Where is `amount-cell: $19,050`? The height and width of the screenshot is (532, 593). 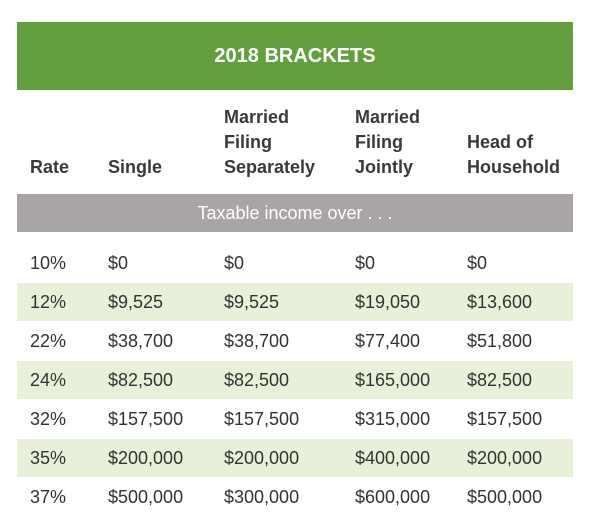 amount-cell: $19,050 is located at coordinates (388, 302).